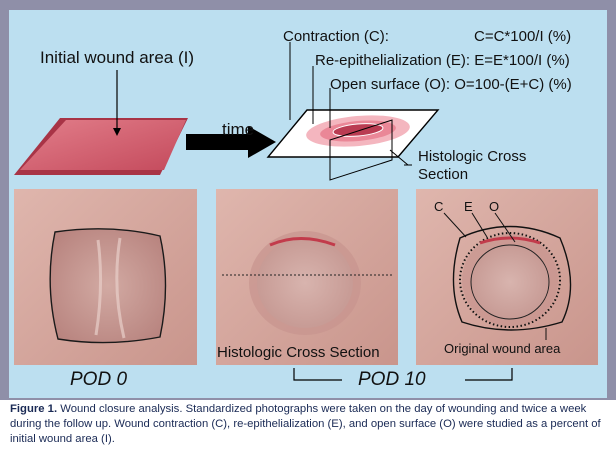 The image size is (616, 454). What do you see at coordinates (392, 379) in the screenshot?
I see `pod10-label: POD 10` at bounding box center [392, 379].